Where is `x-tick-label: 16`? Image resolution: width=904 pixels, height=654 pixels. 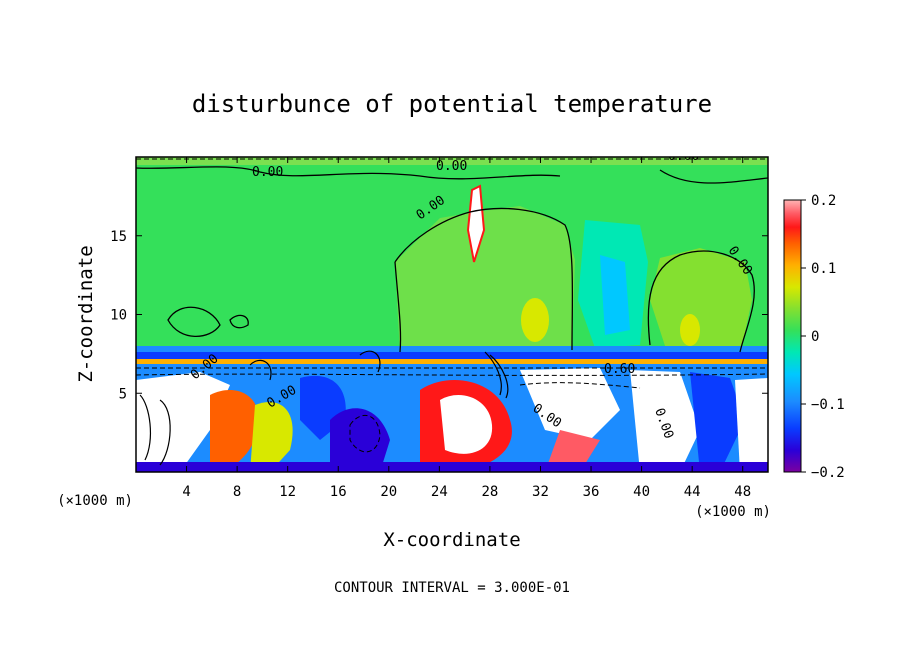
x-tick-label: 16 is located at coordinates (338, 492).